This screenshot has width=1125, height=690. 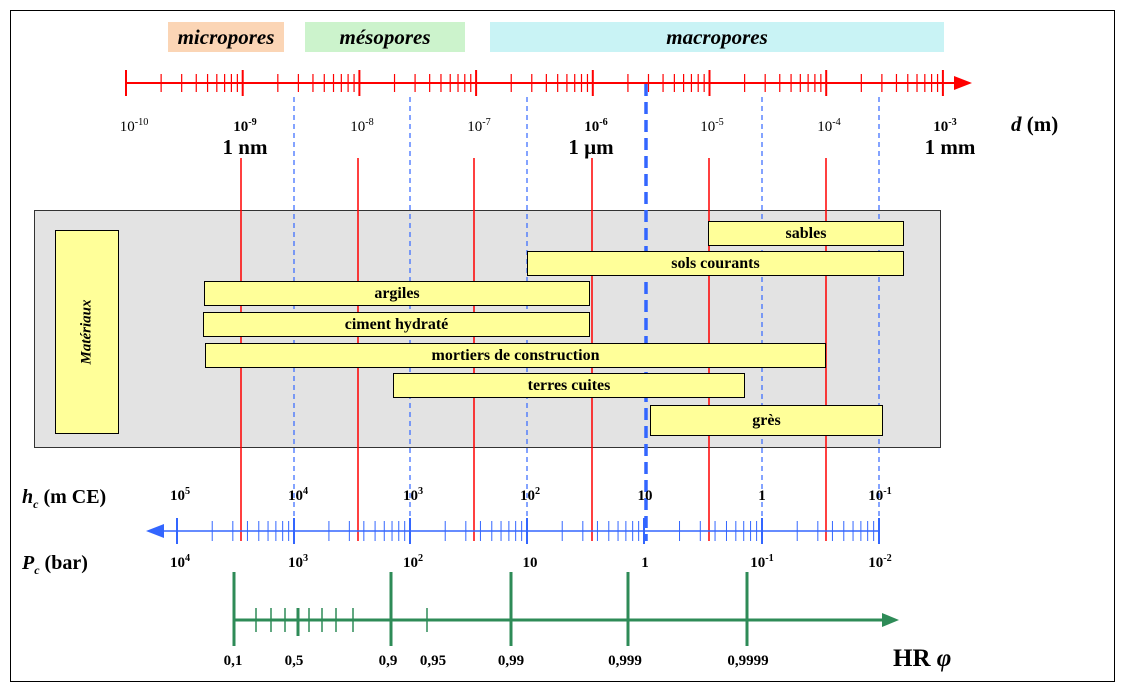 What do you see at coordinates (233, 661) in the screenshot?
I see `hr-tick-label: 0,1` at bounding box center [233, 661].